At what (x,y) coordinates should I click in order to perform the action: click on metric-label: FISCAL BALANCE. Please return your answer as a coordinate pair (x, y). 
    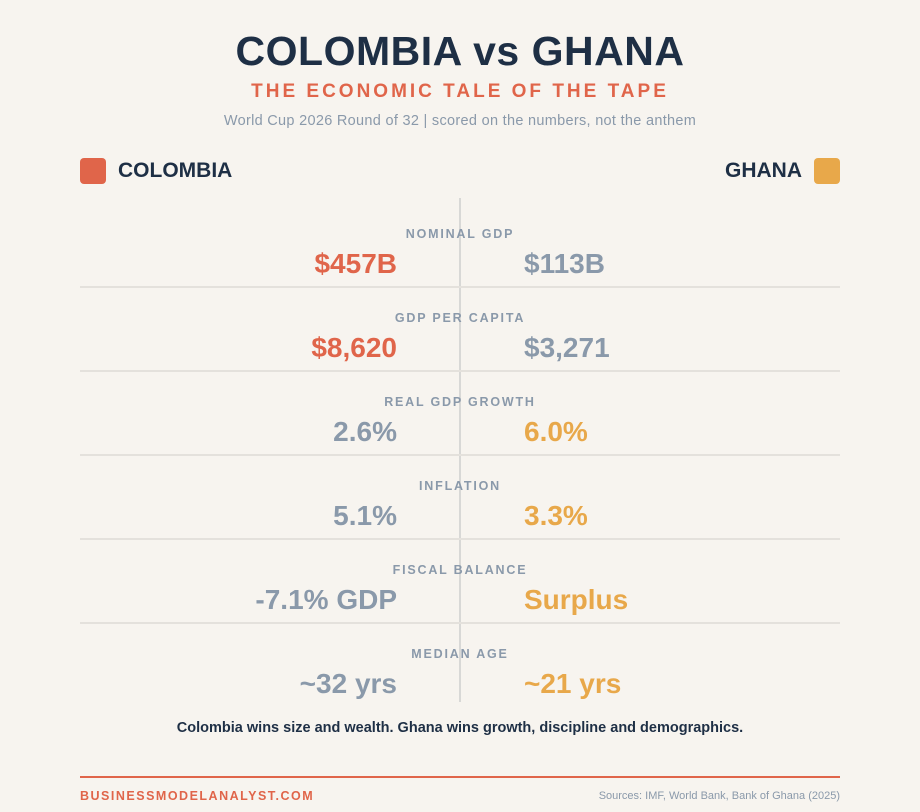
    Looking at the image, I should click on (460, 570).